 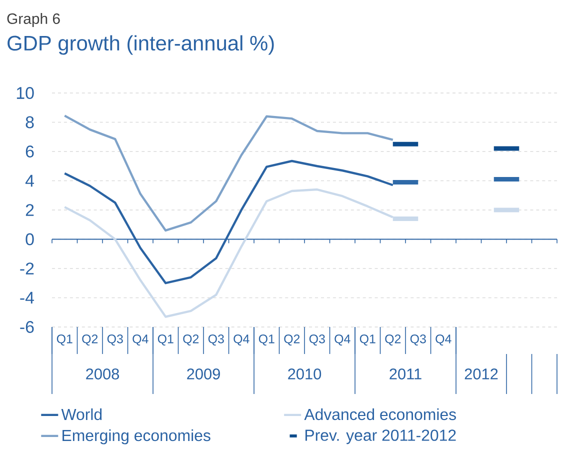 I want to click on text: 2009, so click(x=203, y=374).